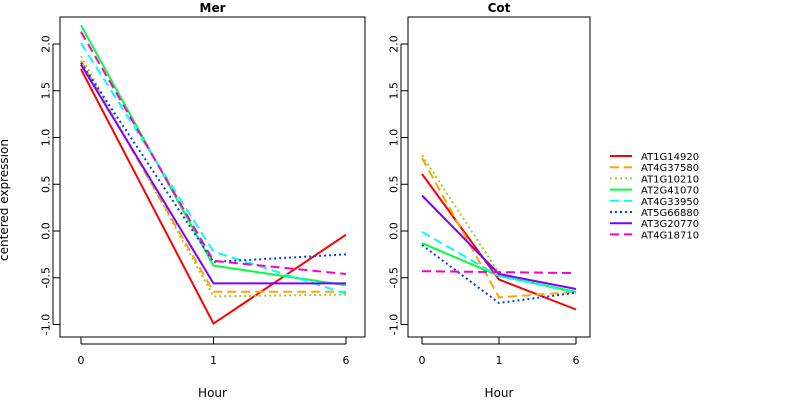  What do you see at coordinates (670, 191) in the screenshot?
I see `legend-label: AT2G41070` at bounding box center [670, 191].